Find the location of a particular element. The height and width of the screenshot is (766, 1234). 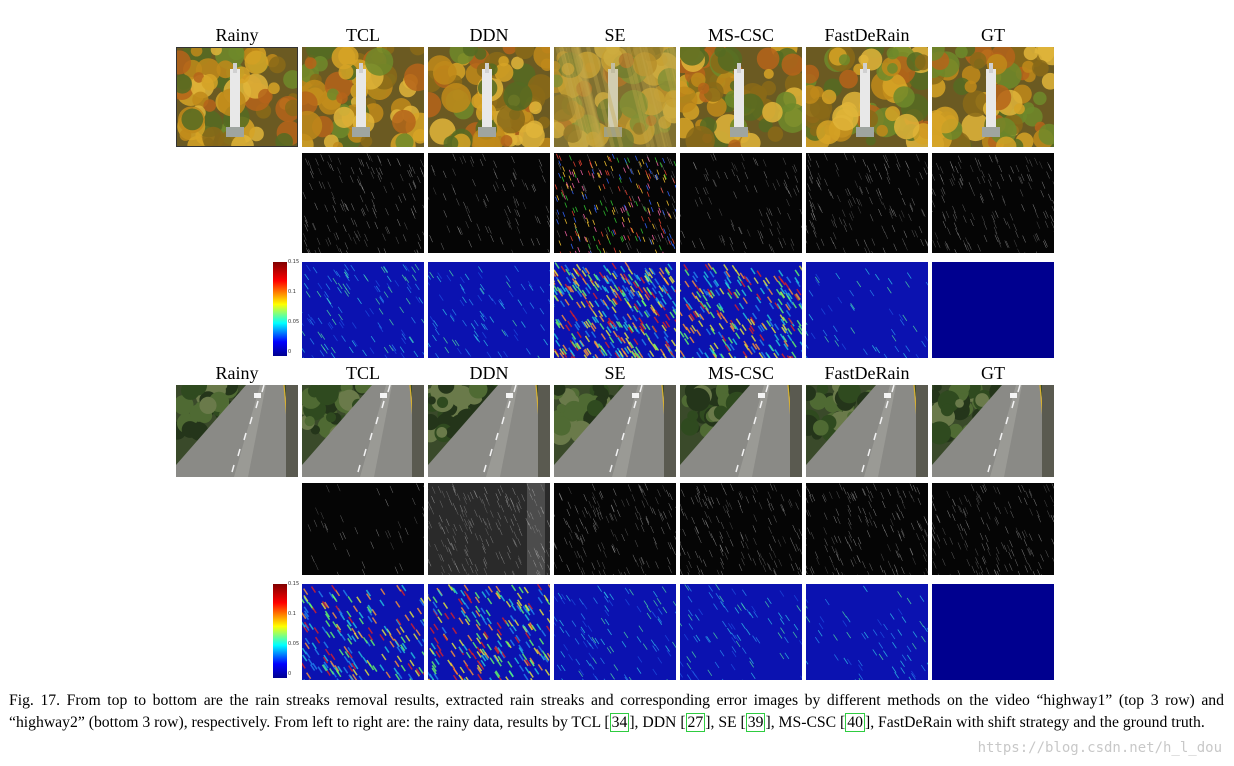

watermark: https://blog.csdn.net/h_l_dou is located at coordinates (1099, 748).